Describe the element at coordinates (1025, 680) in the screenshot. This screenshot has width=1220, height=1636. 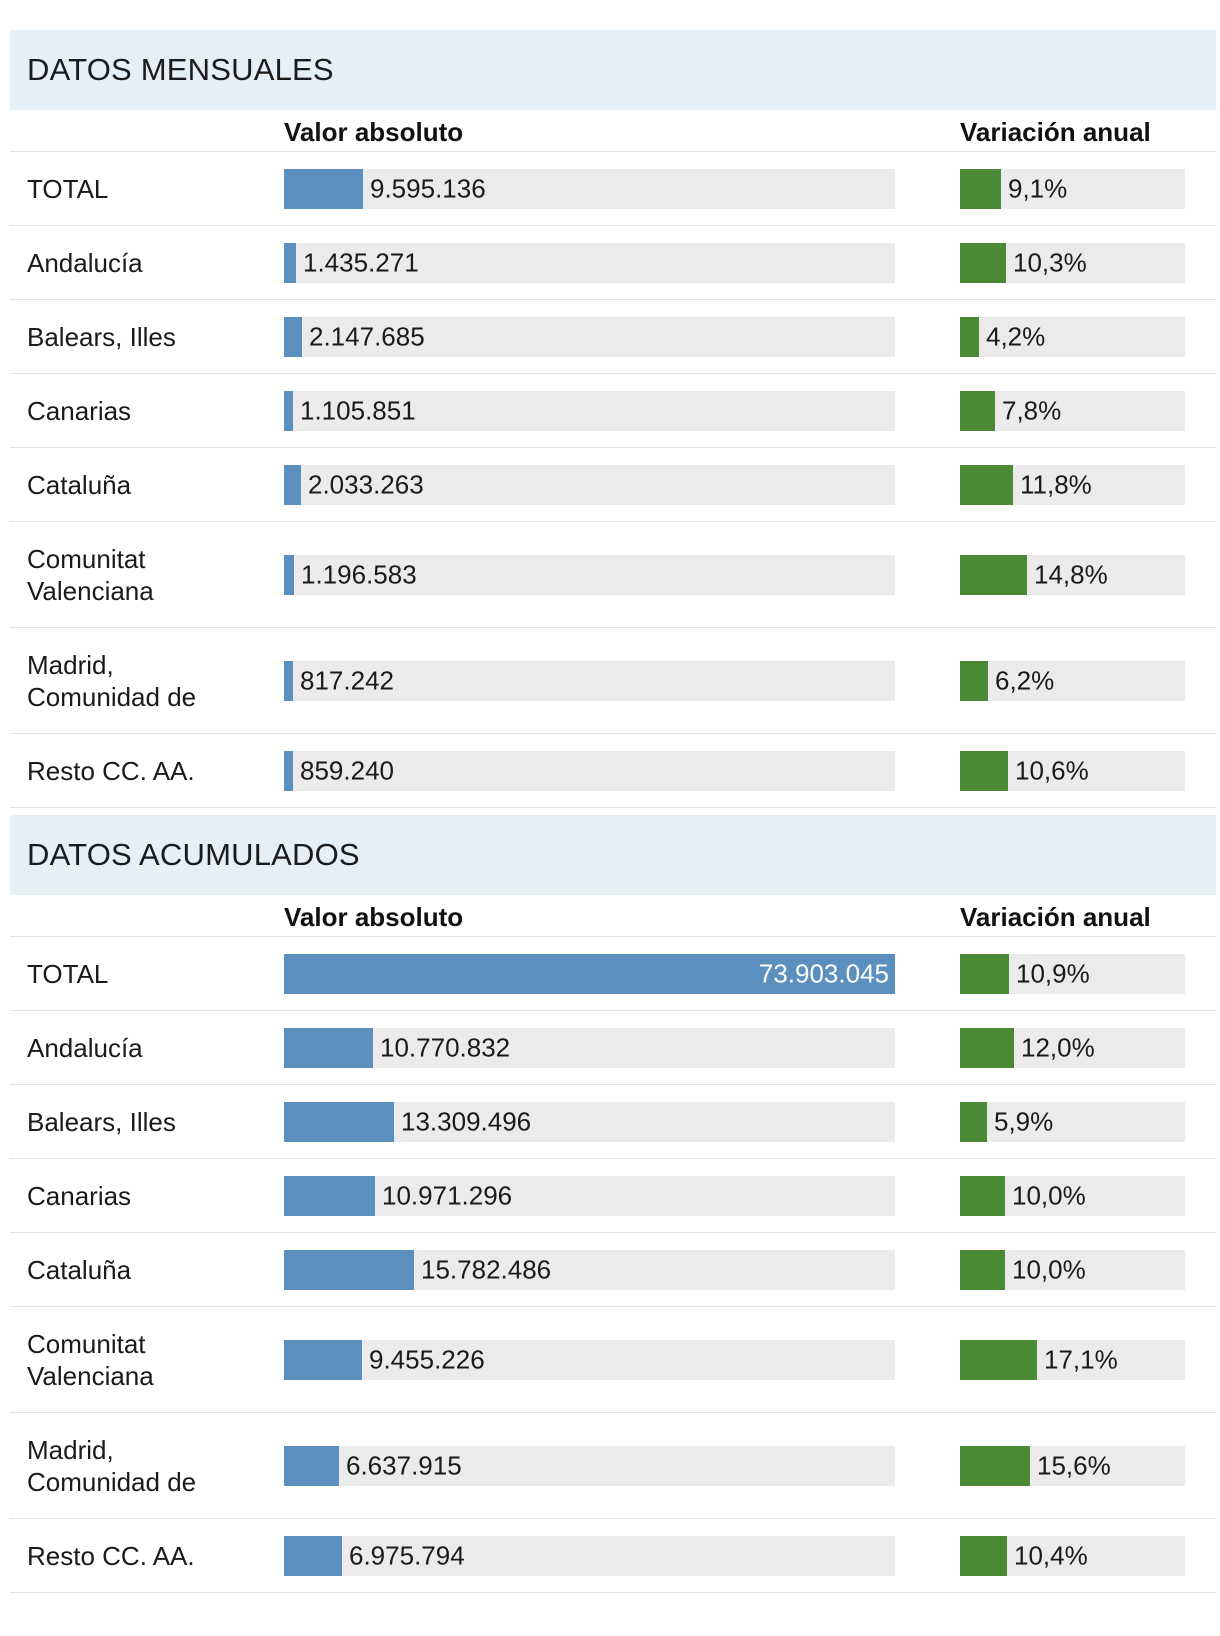
I see `variation-label: 6,2%` at that location.